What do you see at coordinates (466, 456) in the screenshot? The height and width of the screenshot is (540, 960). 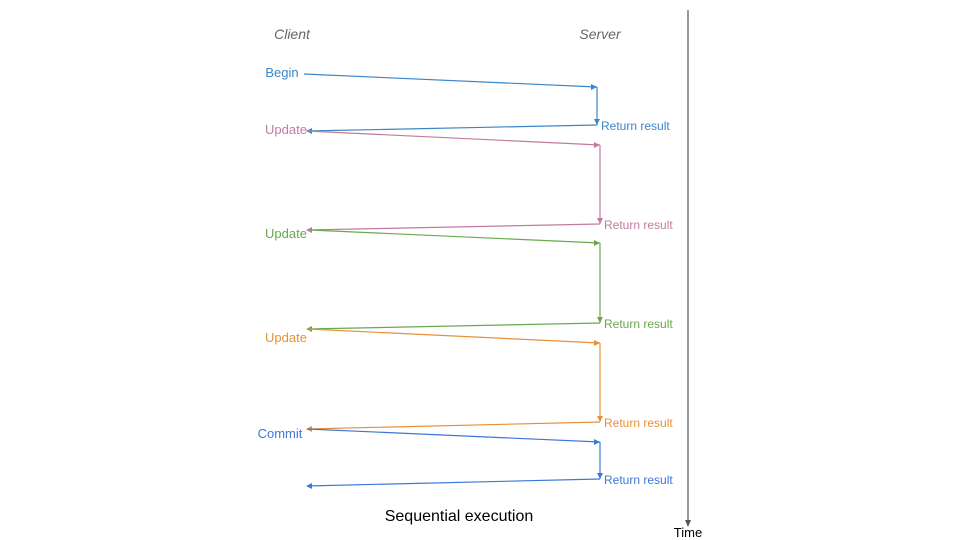 I see `exchange: Commit Return result` at bounding box center [466, 456].